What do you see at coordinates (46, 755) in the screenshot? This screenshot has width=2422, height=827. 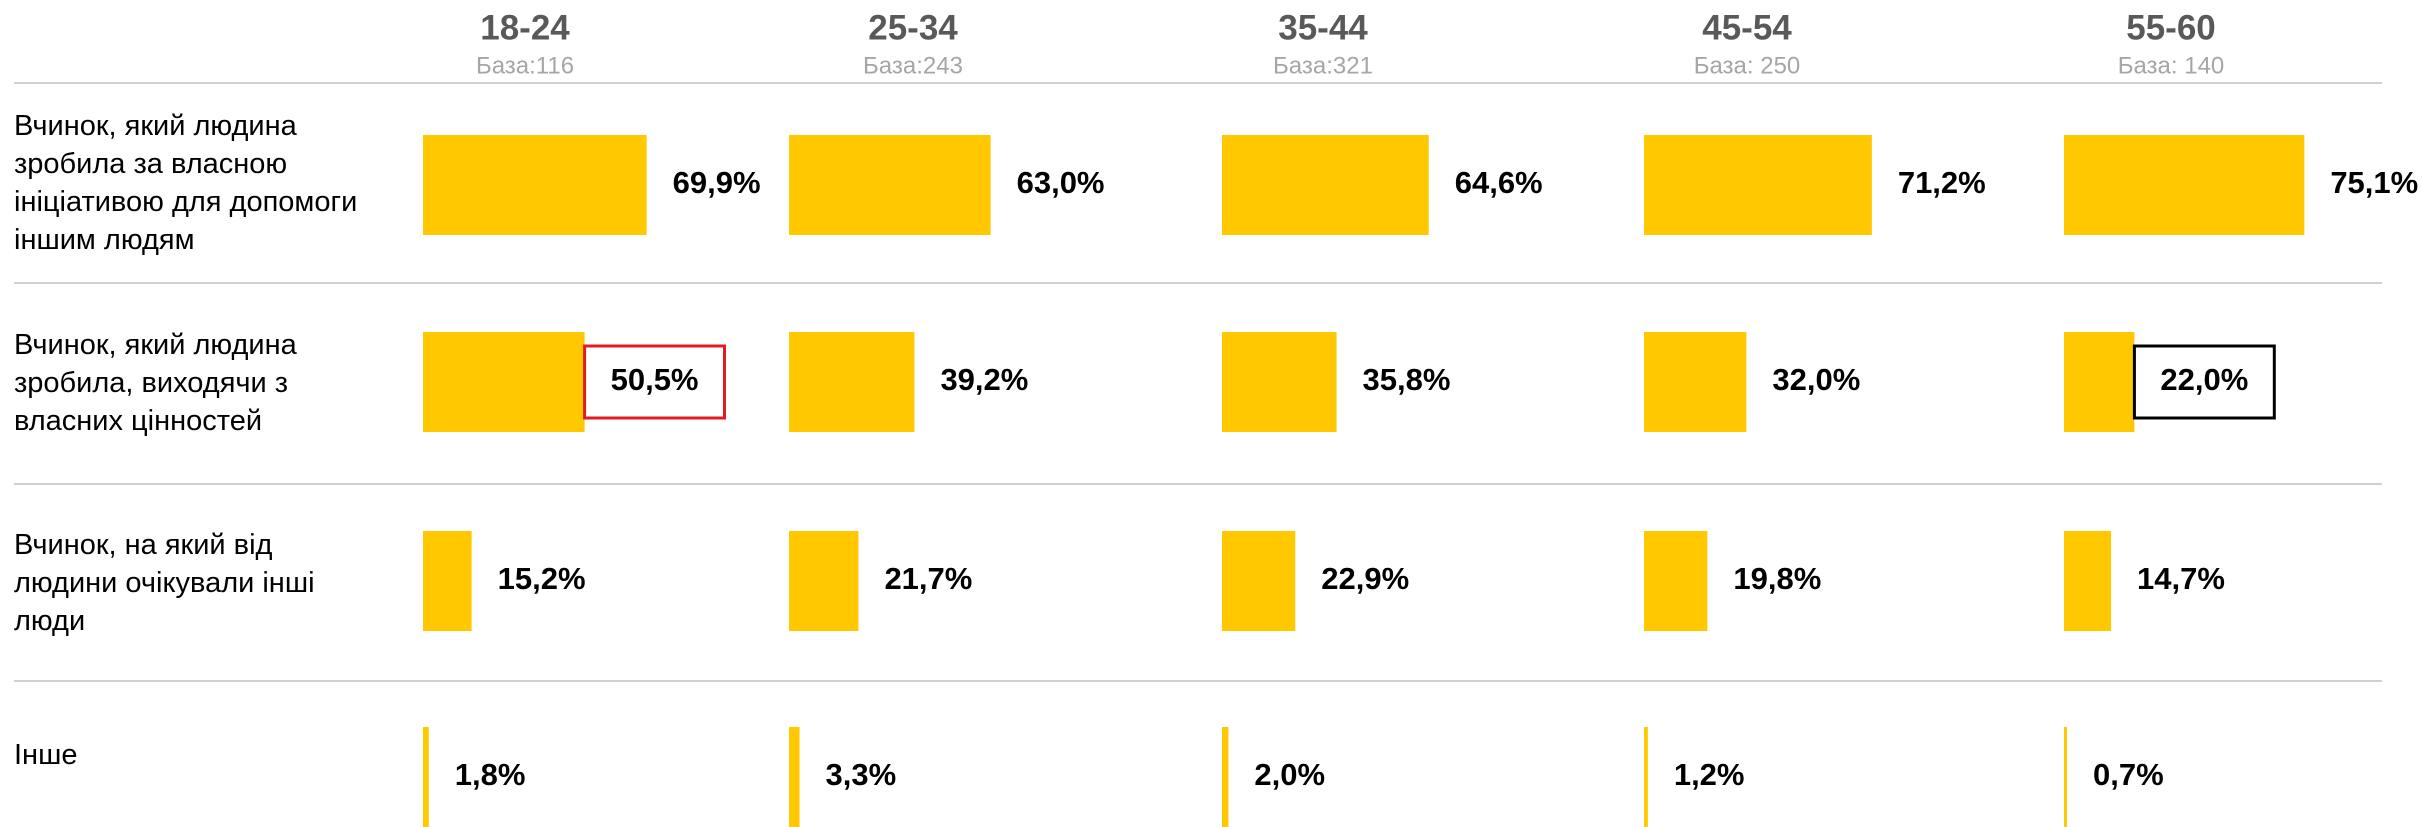 I see `row-label: Інше` at bounding box center [46, 755].